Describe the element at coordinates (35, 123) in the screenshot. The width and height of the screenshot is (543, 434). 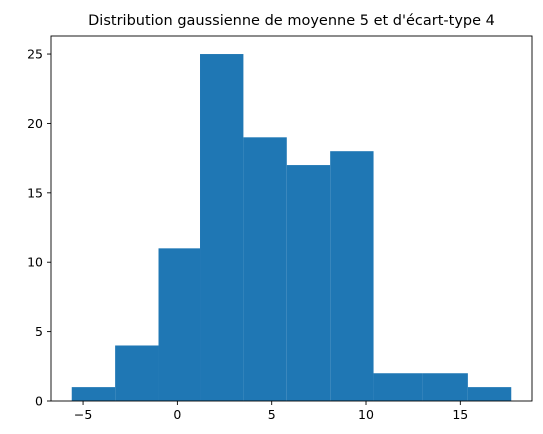
I see `y-tick-label-5: 20` at that location.